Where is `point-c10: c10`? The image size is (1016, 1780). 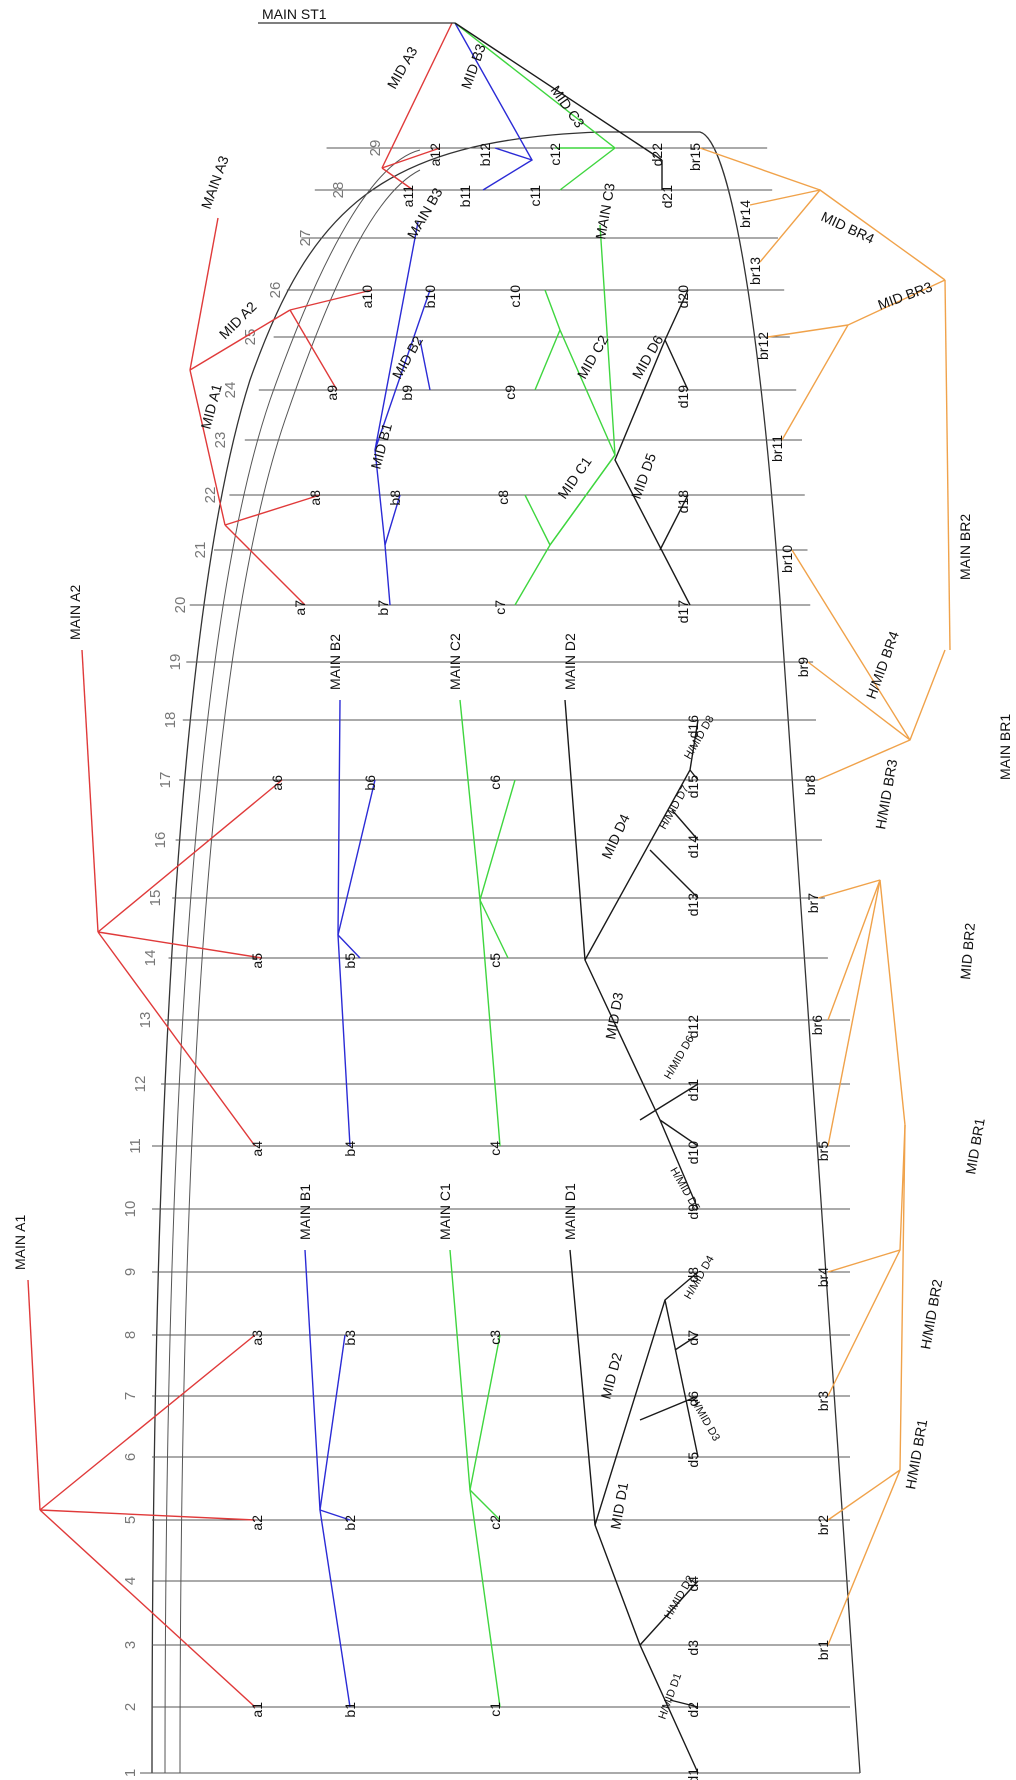 point-c10: c10 is located at coordinates (515, 296).